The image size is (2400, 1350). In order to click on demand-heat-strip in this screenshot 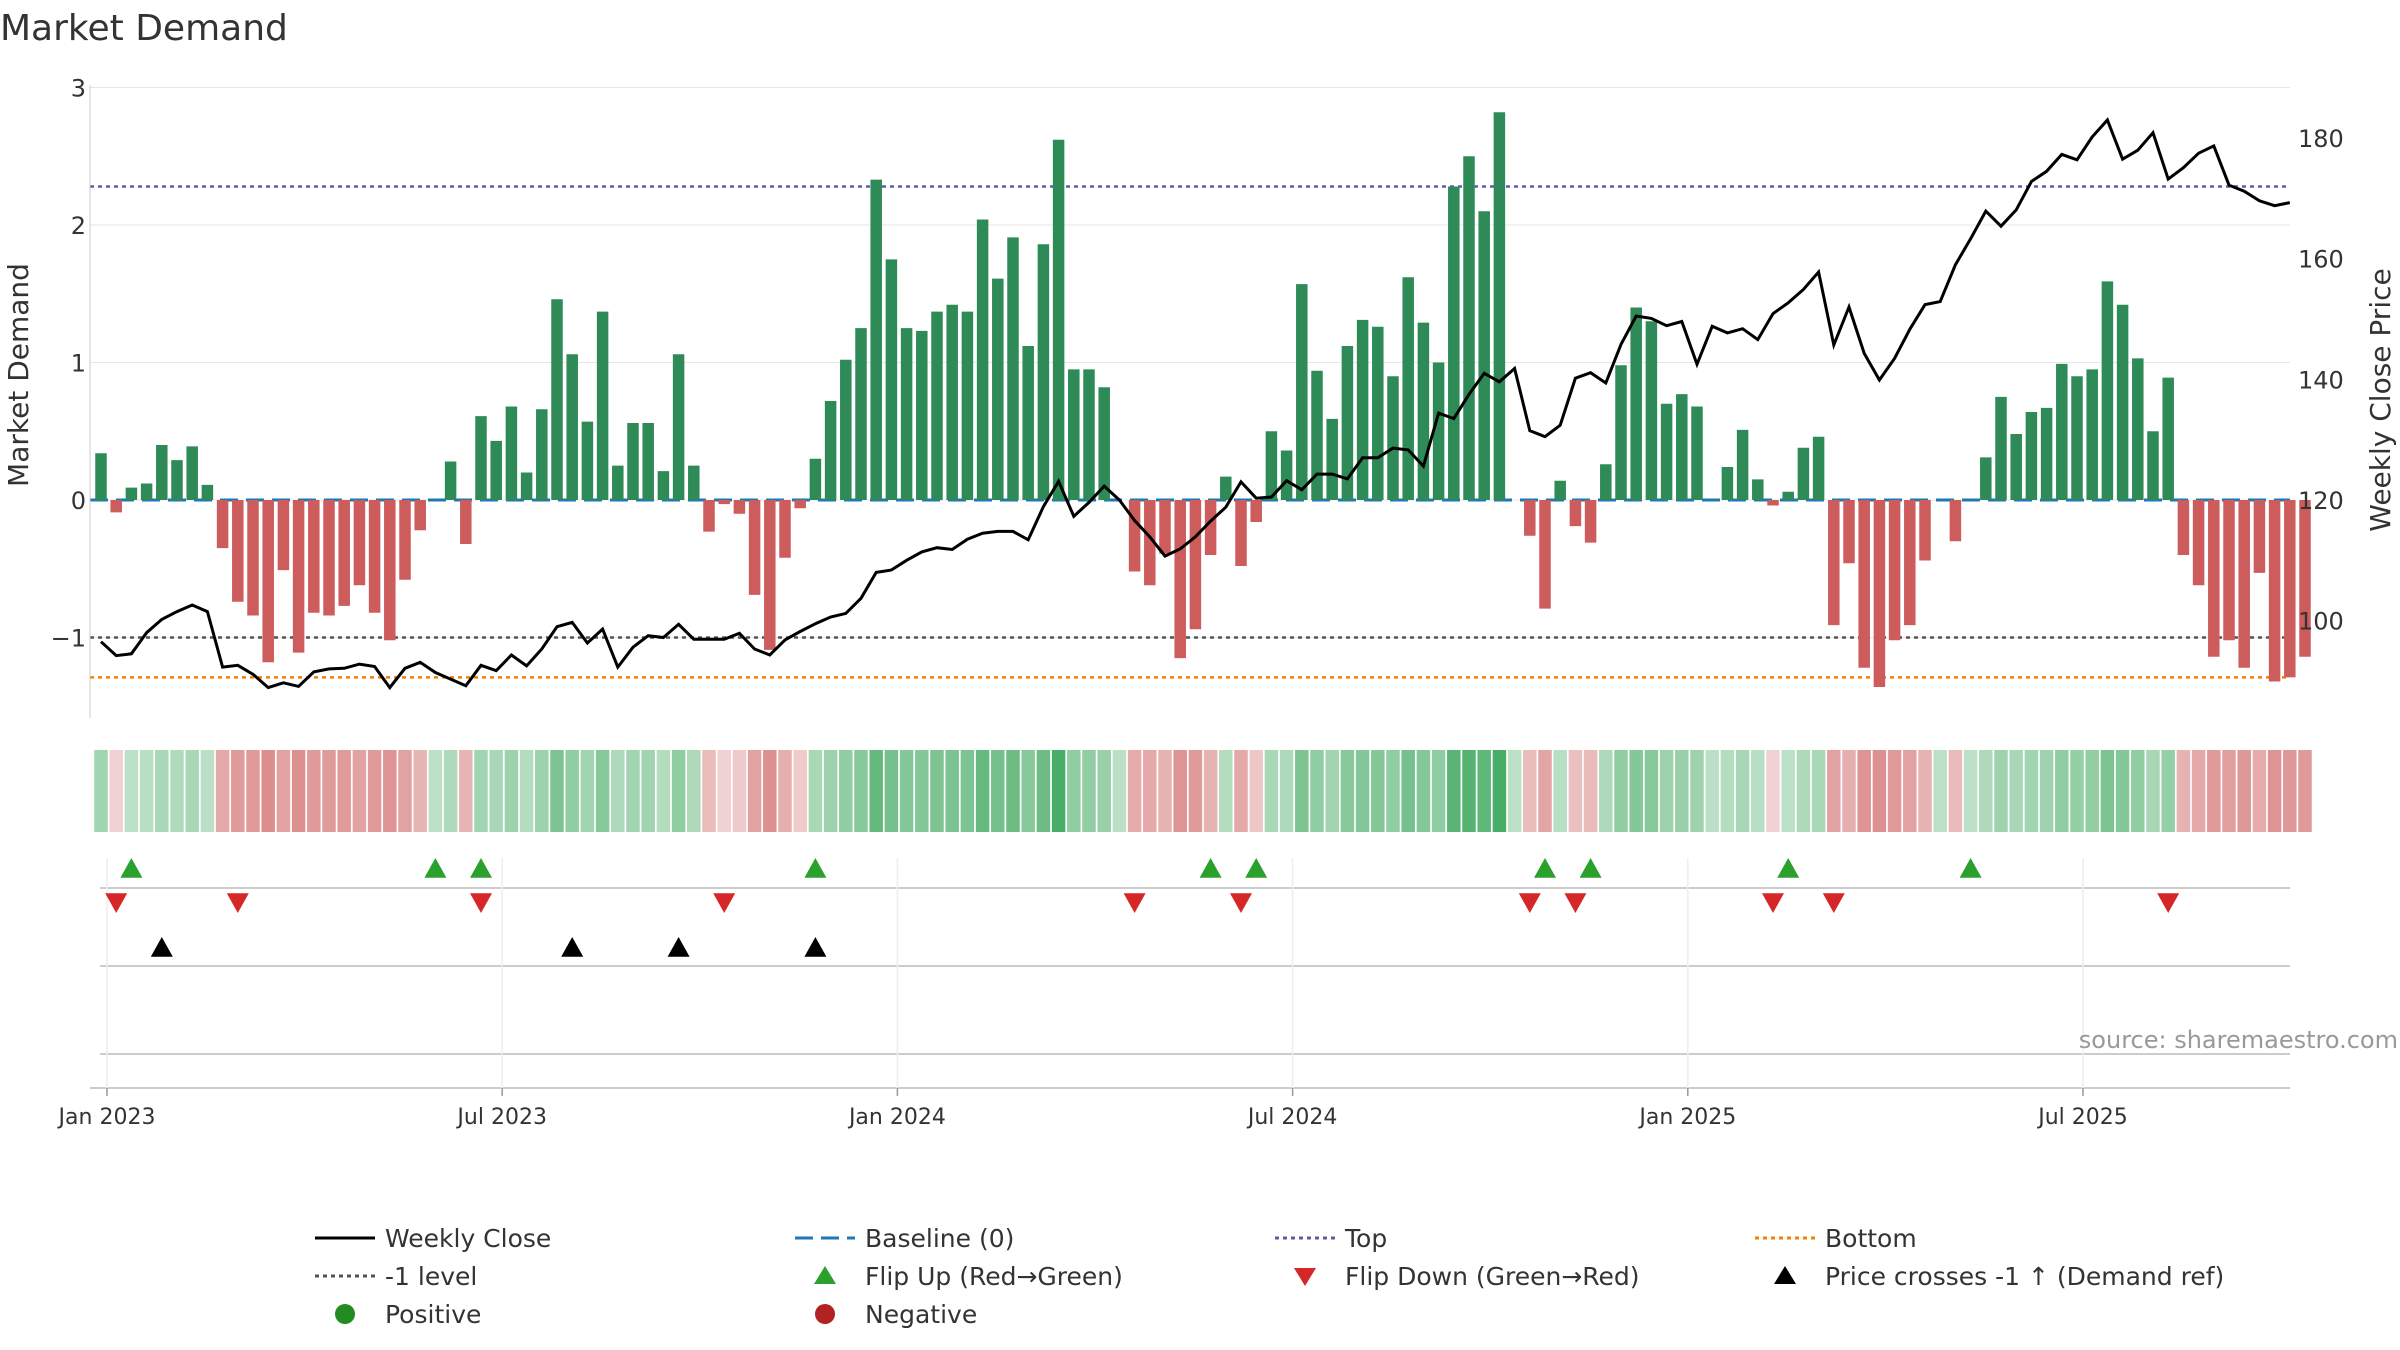, I will do `click(1203, 791)`.